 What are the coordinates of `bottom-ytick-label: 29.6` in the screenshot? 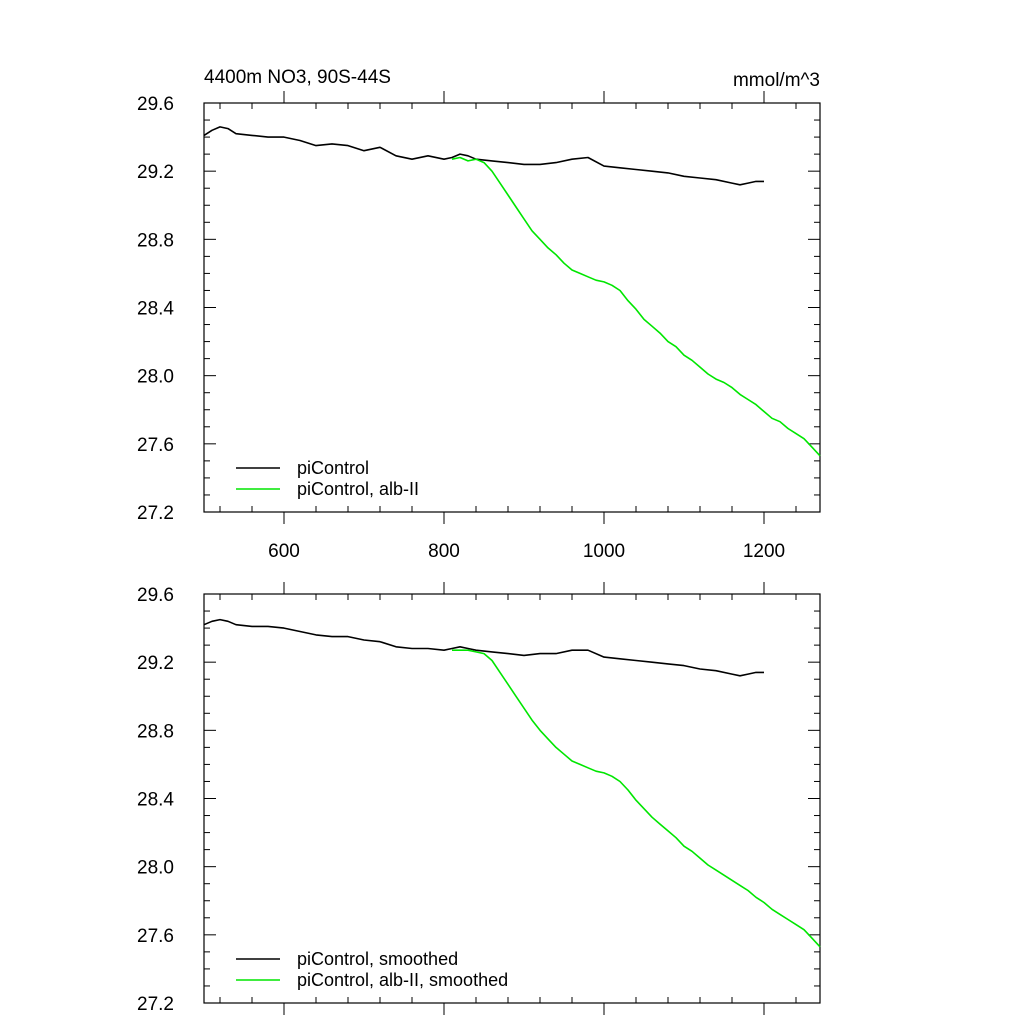 It's located at (155, 595).